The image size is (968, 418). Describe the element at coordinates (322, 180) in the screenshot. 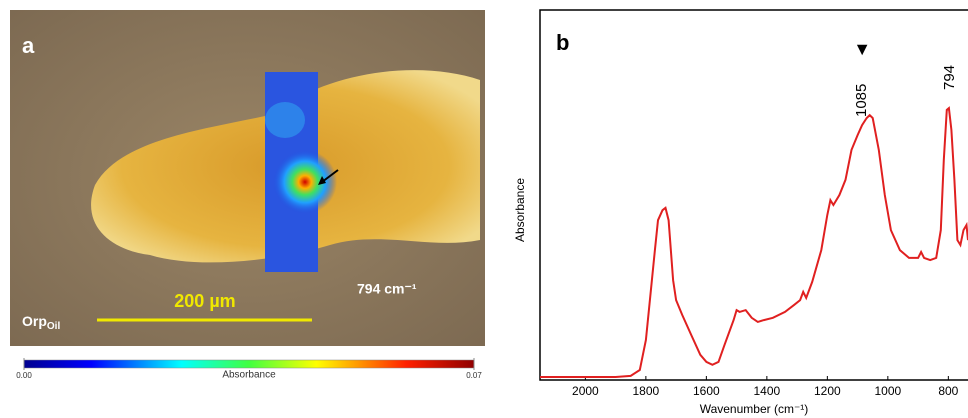

I see `arrow-head` at that location.